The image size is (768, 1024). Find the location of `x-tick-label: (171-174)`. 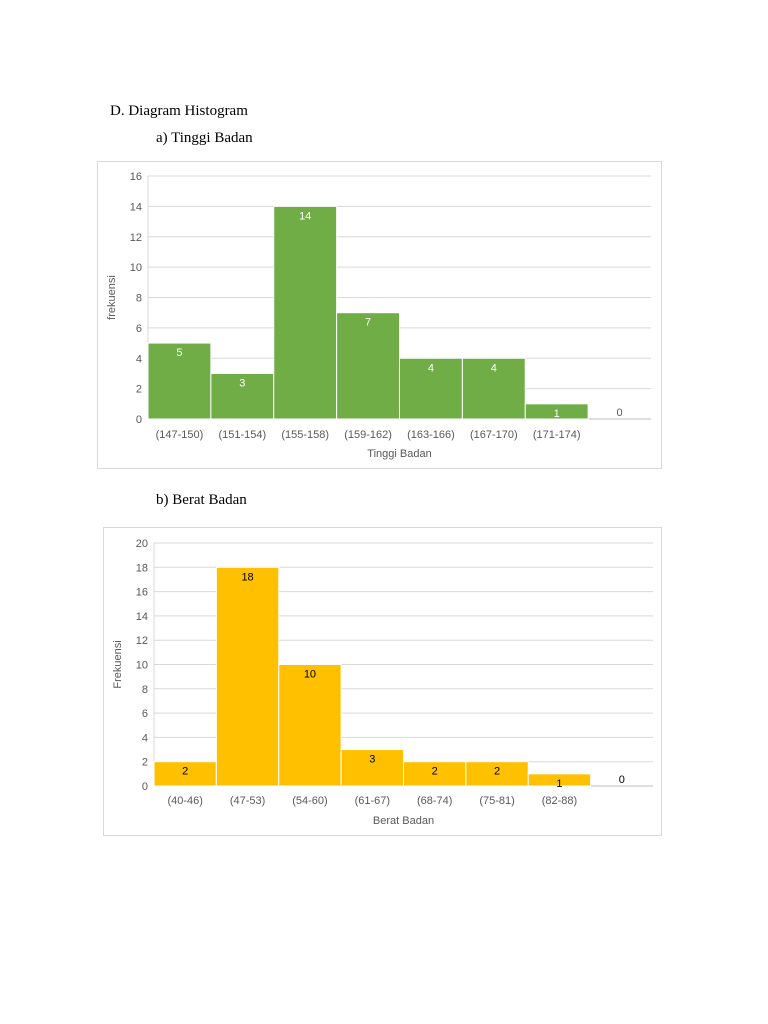

x-tick-label: (171-174) is located at coordinates (557, 435).